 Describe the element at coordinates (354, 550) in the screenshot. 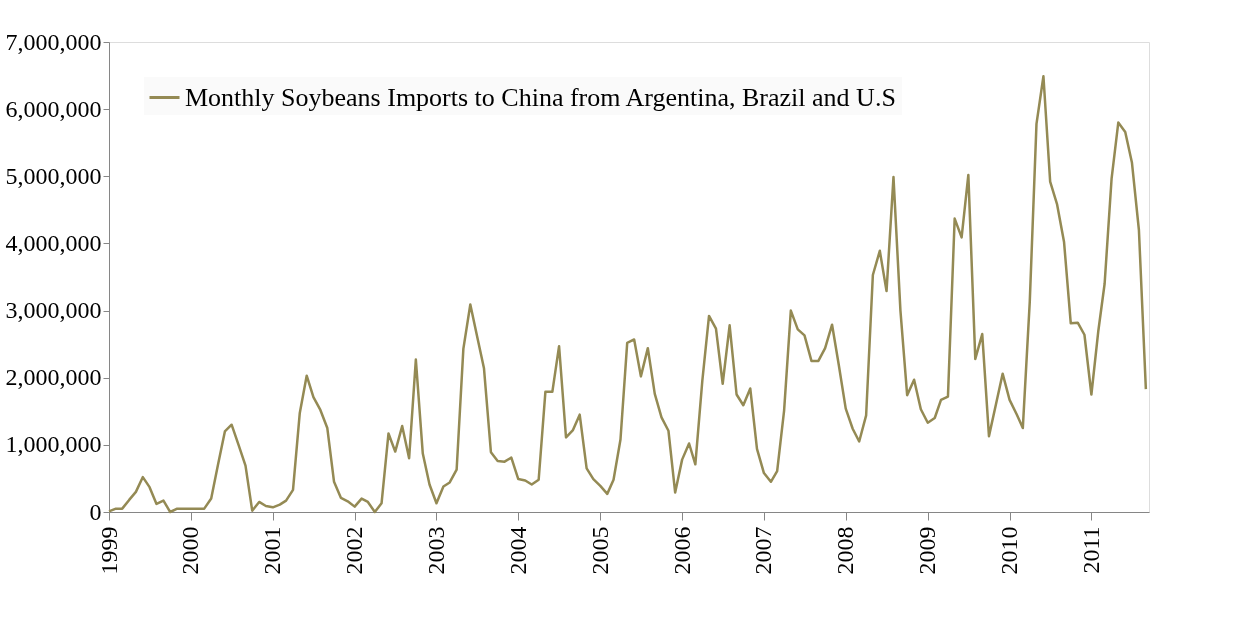

I see `x-tick-label: 2002` at that location.